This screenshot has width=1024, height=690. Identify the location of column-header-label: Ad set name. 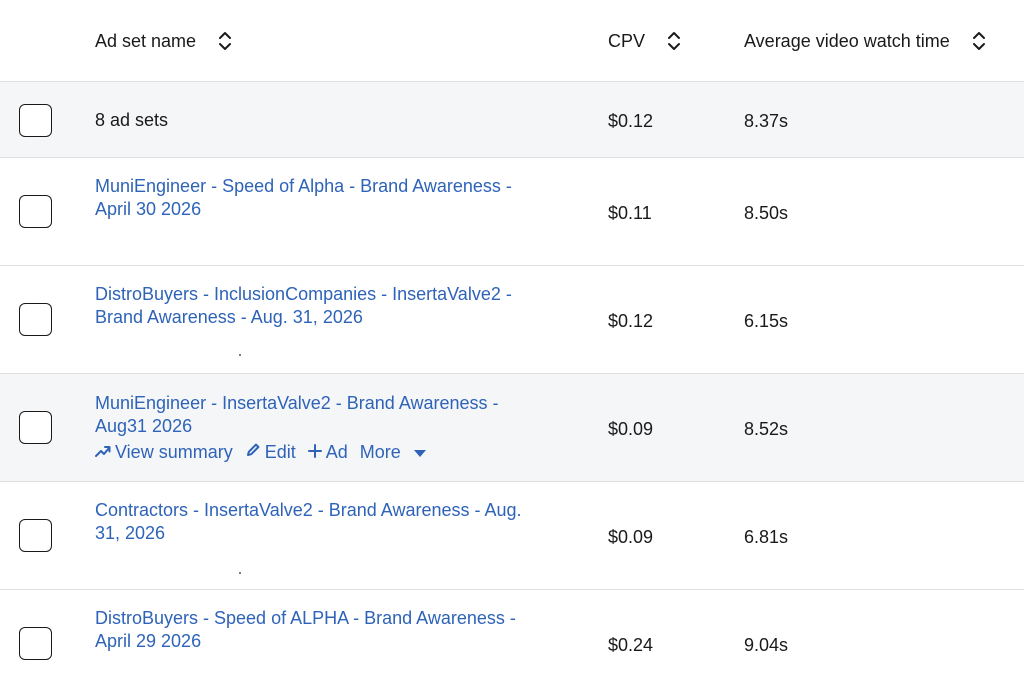
(146, 40).